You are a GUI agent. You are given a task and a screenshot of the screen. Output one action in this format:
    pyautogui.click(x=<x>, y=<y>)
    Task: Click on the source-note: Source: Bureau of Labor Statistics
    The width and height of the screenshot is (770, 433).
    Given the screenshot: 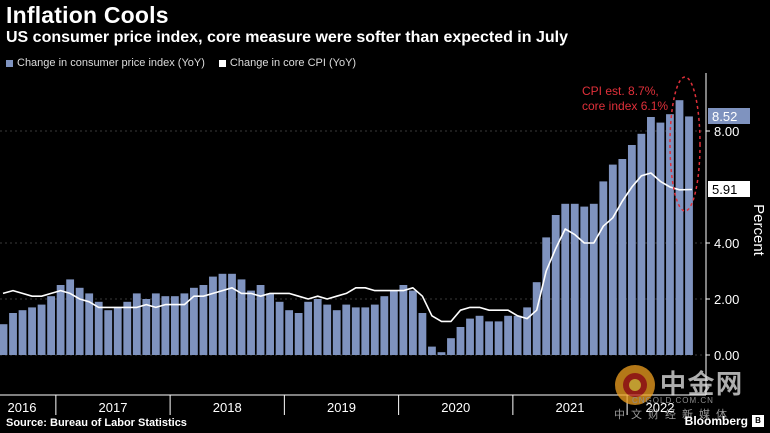 What is the action you would take?
    pyautogui.click(x=96, y=423)
    